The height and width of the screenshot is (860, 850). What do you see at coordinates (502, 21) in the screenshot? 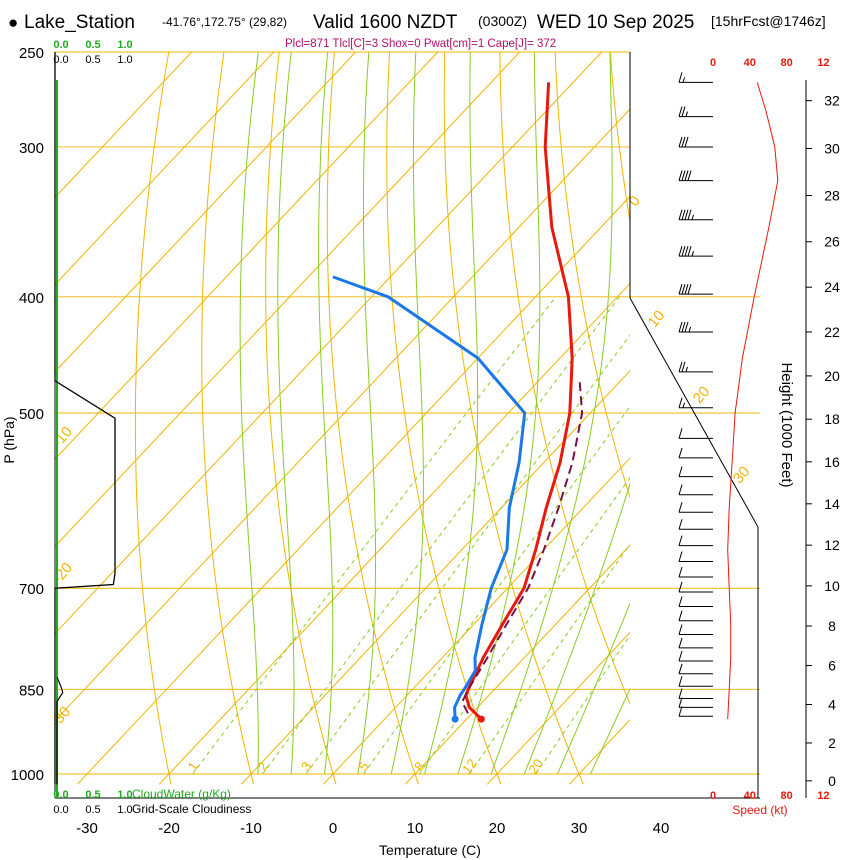
I see `utc-time: (0300Z)` at bounding box center [502, 21].